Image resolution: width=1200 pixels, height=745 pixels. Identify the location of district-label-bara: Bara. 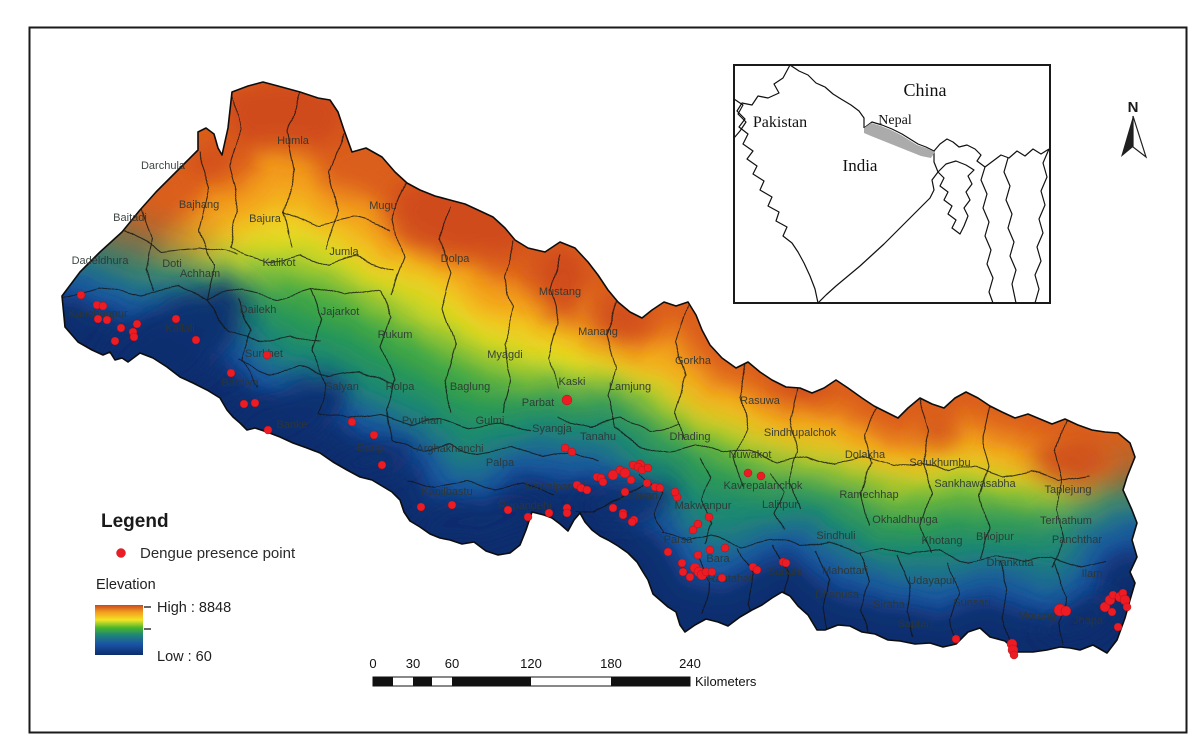
(718, 559).